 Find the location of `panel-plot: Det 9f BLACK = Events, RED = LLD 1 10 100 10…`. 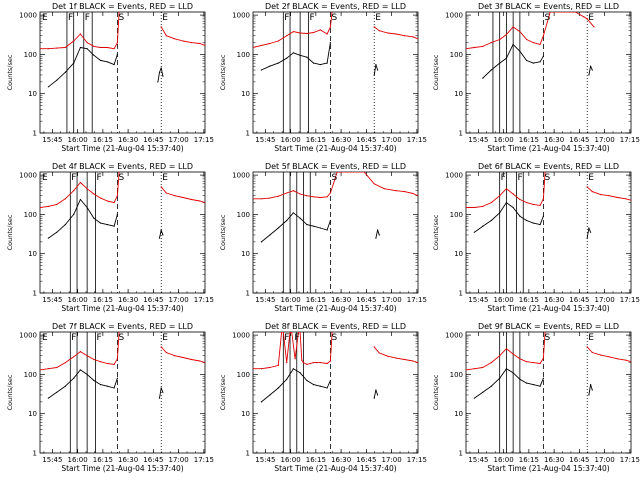

panel-plot: Det 9f BLACK = Events, RED = LLD 1 10 100 10… is located at coordinates (536, 397).